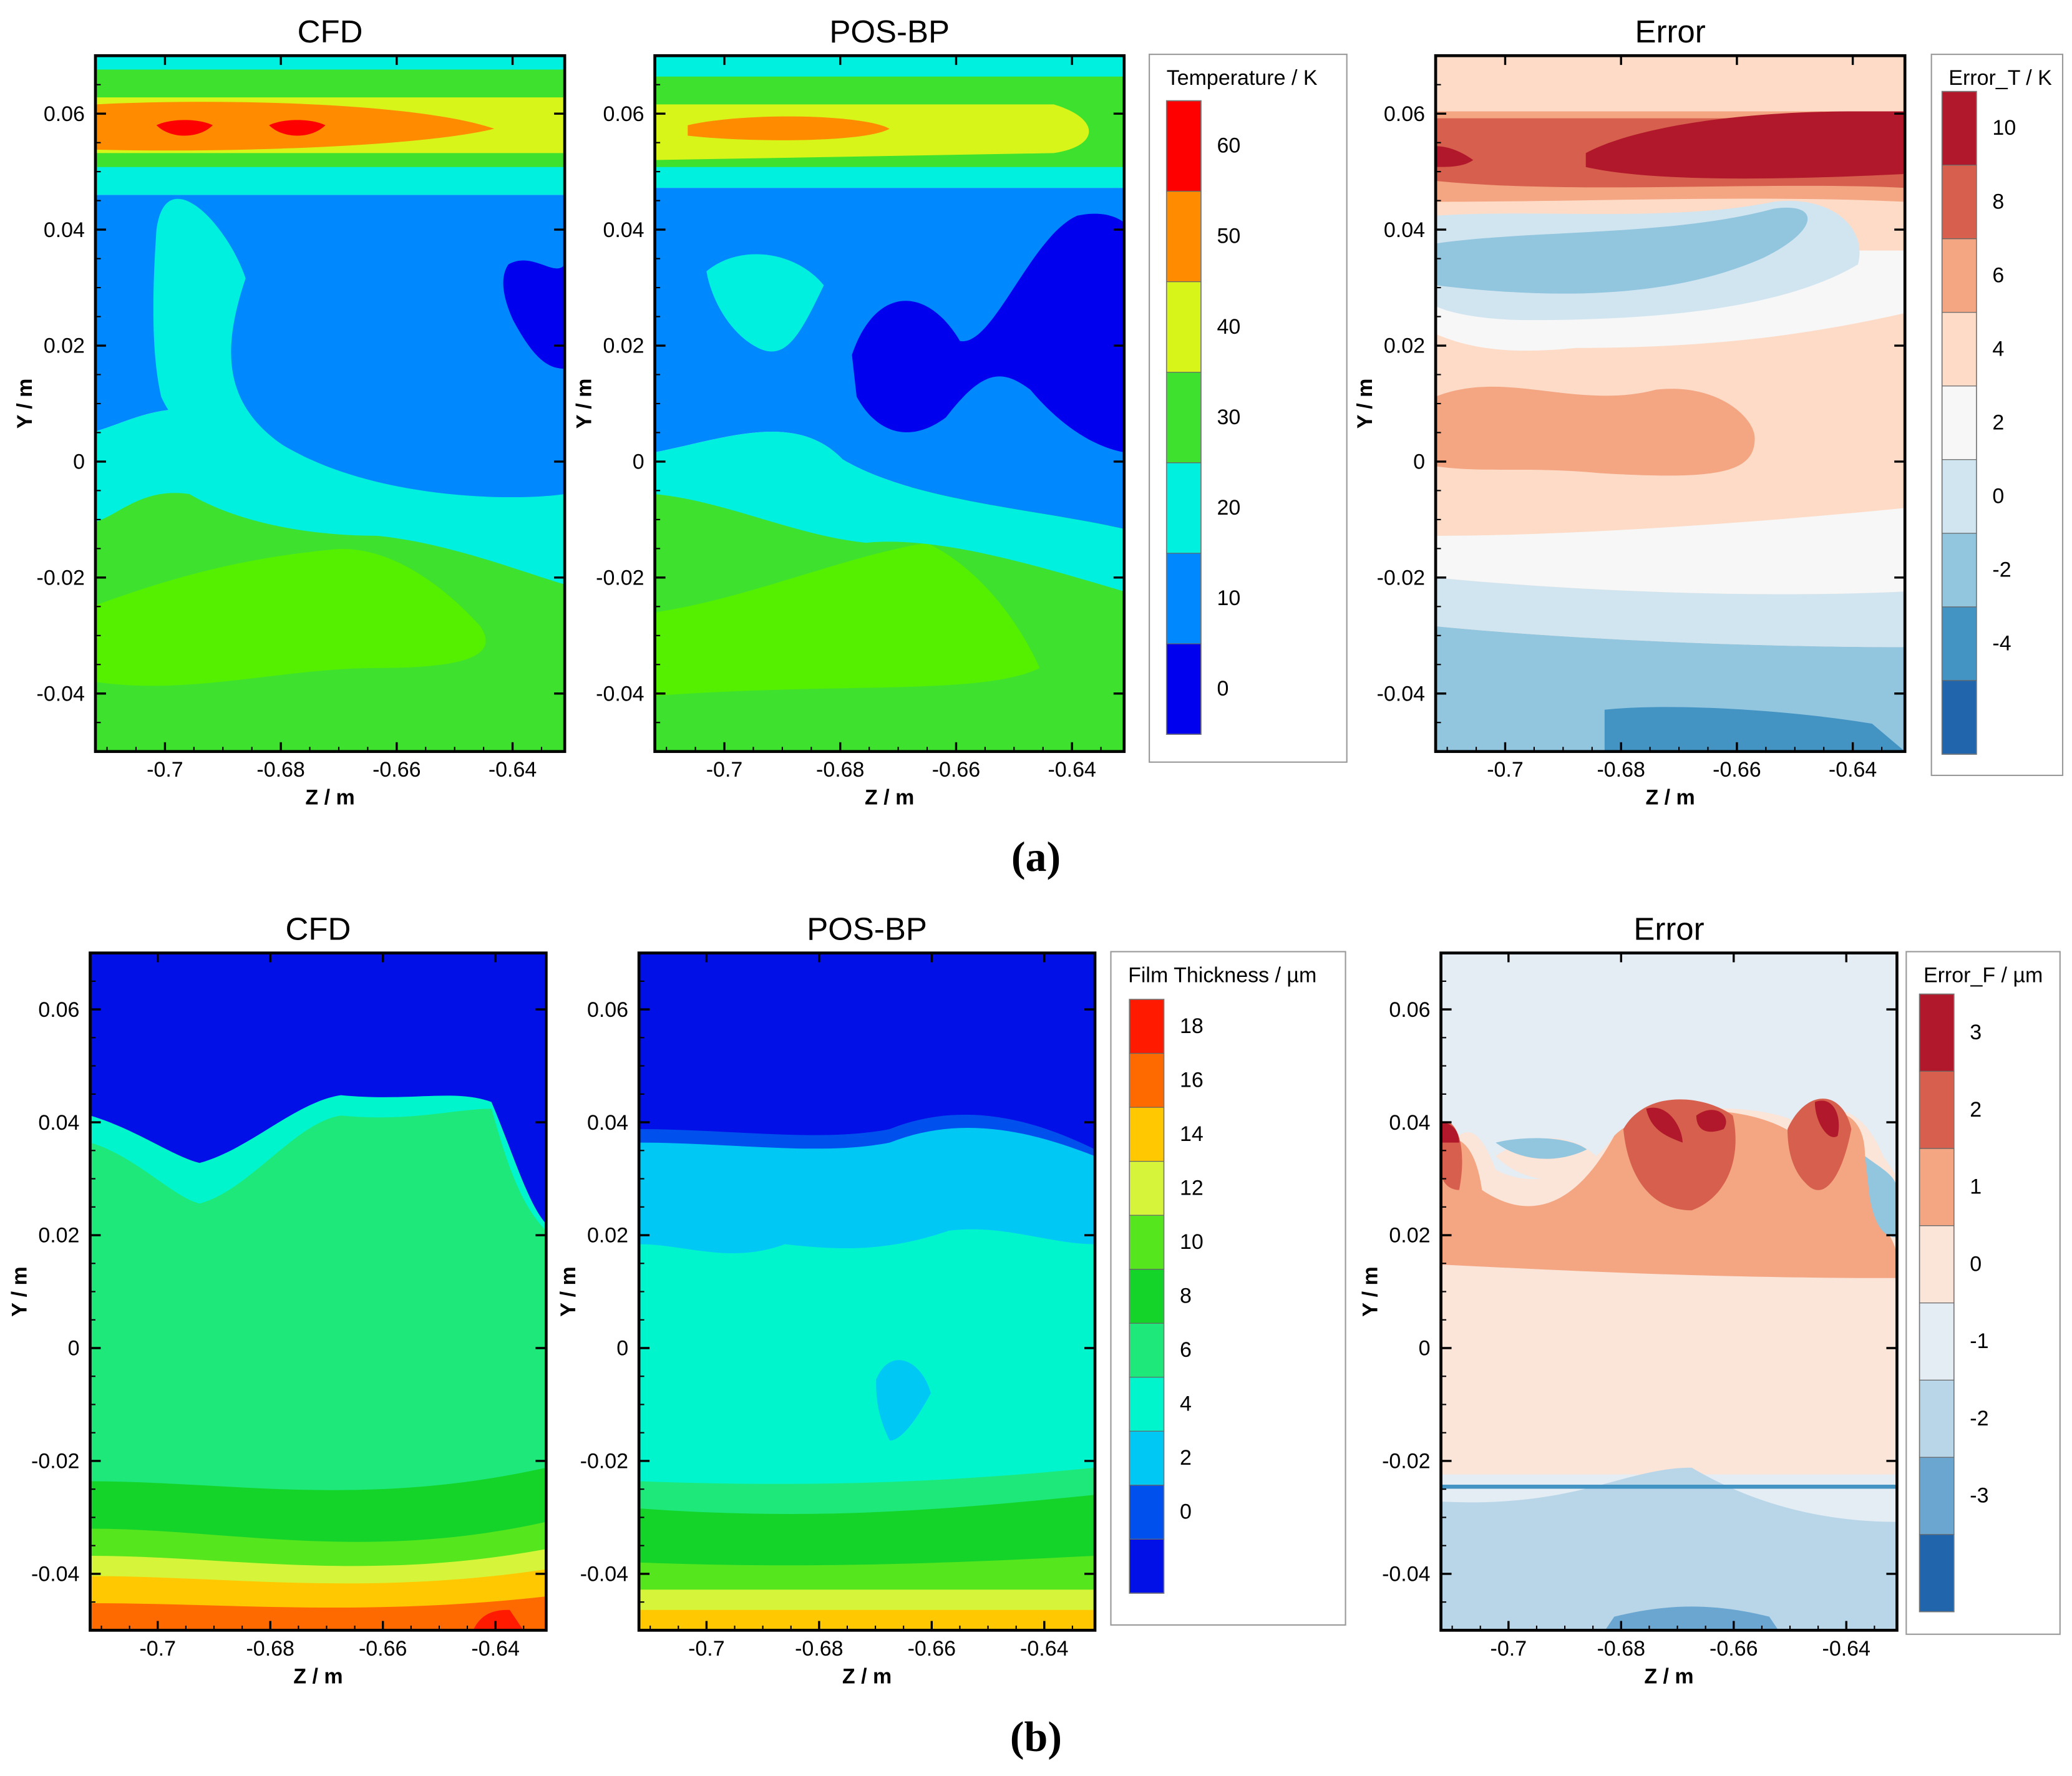  Describe the element at coordinates (1410, 1123) in the screenshot. I see `plot-6-y-tick-label: 0.04` at that location.